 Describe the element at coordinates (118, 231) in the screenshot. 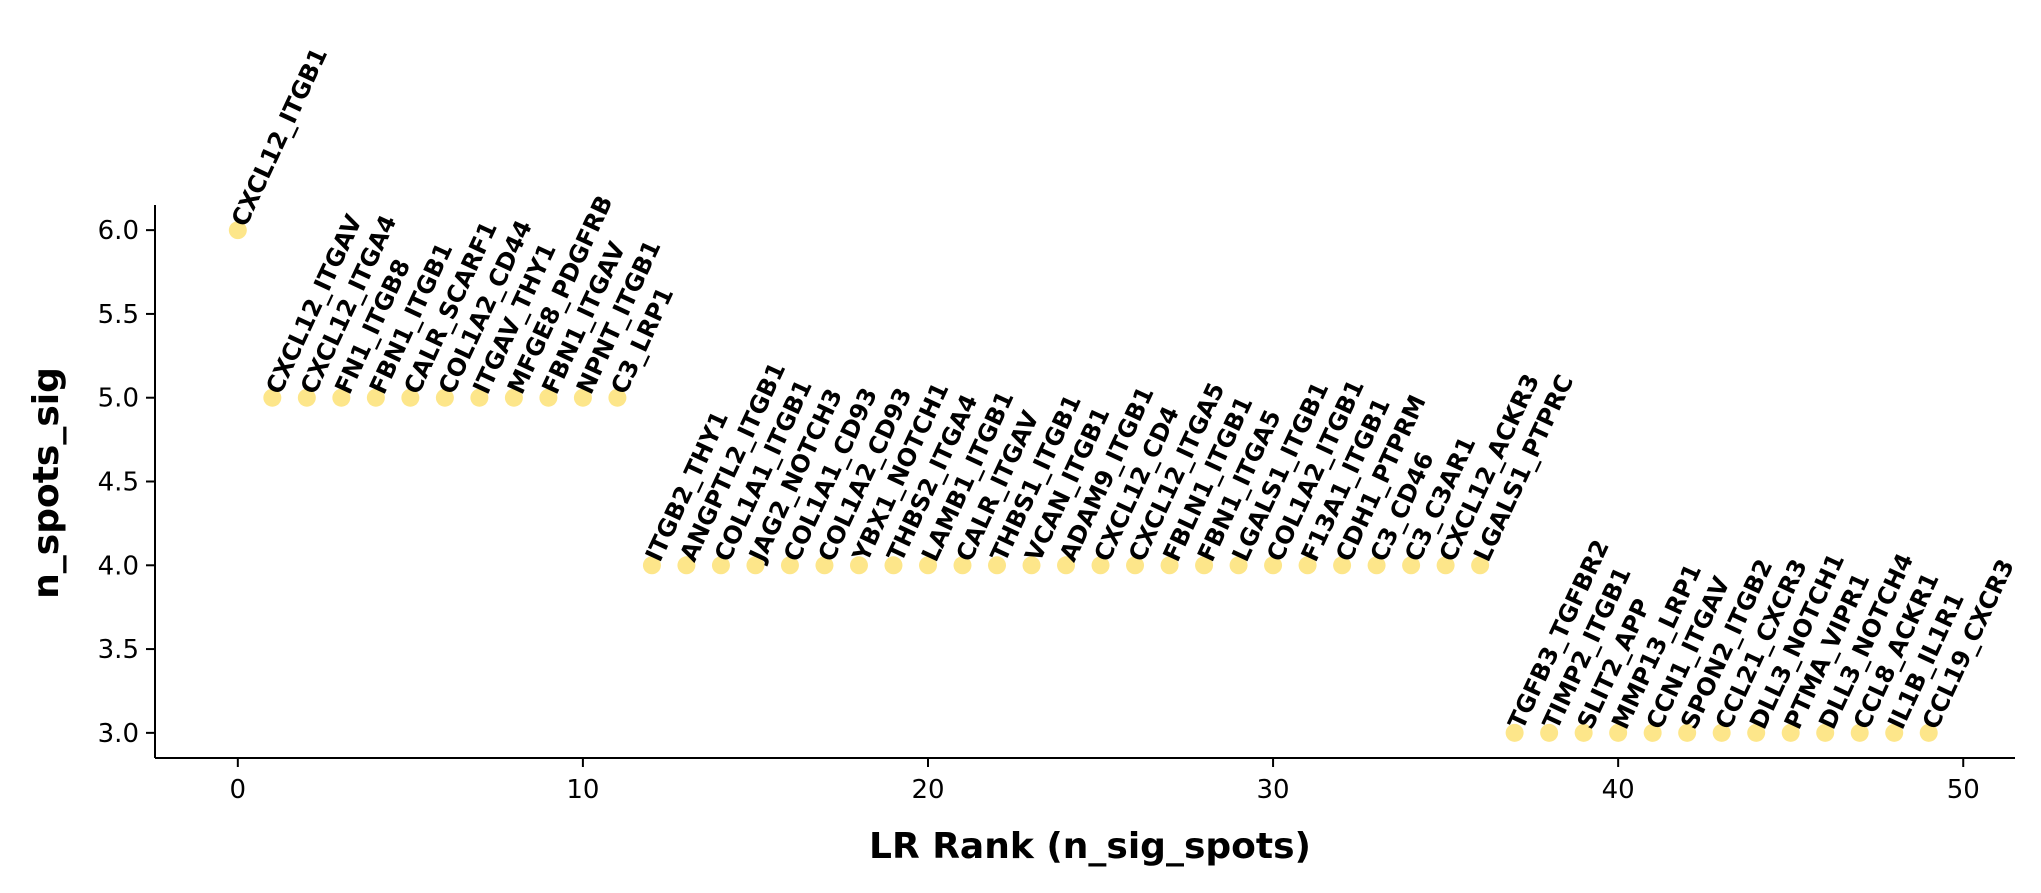

I see `y-tick-label: 6.0` at that location.